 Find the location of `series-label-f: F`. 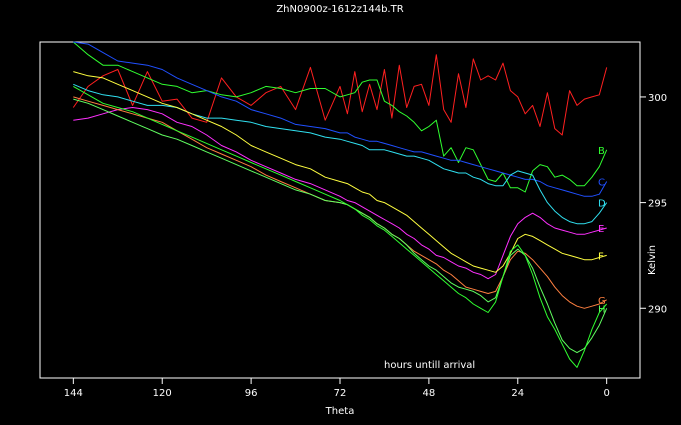

series-label-f: F is located at coordinates (601, 256).